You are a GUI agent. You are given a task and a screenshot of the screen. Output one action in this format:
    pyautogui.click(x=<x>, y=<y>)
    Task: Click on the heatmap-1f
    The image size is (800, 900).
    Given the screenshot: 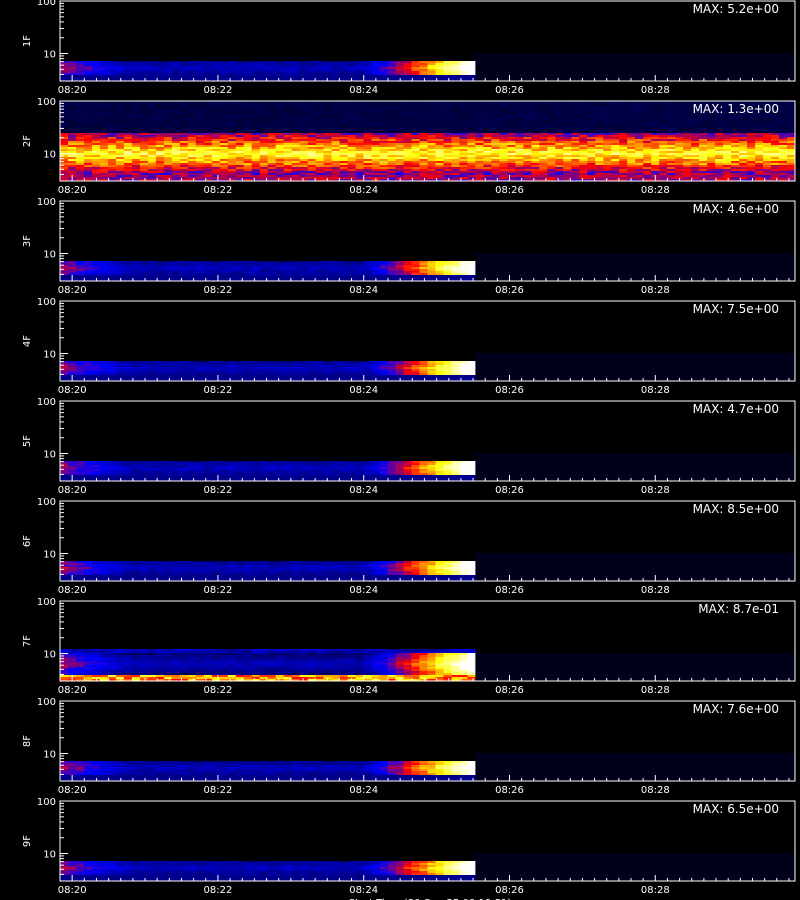 What is the action you would take?
    pyautogui.click(x=427, y=67)
    